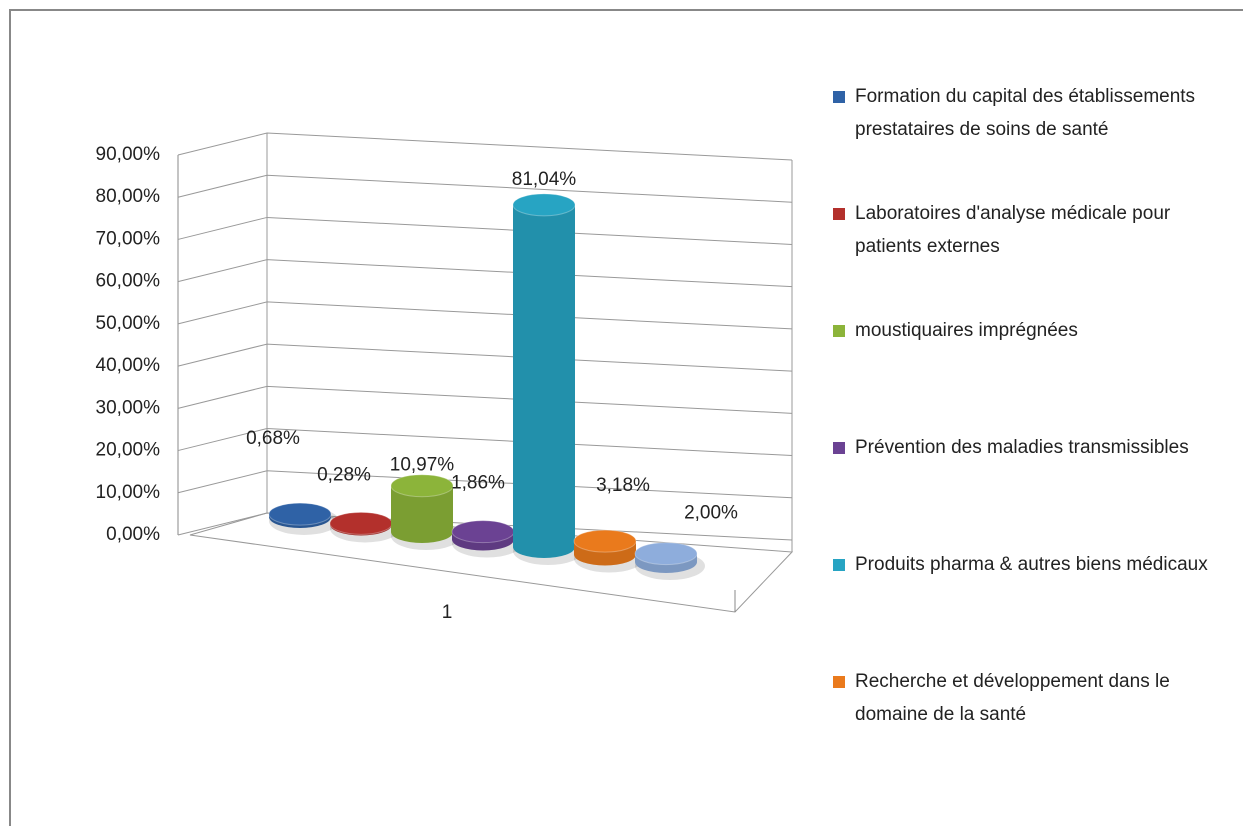 The width and height of the screenshot is (1243, 826). Describe the element at coordinates (133, 534) in the screenshot. I see `y-tick-label: 0,00%` at that location.